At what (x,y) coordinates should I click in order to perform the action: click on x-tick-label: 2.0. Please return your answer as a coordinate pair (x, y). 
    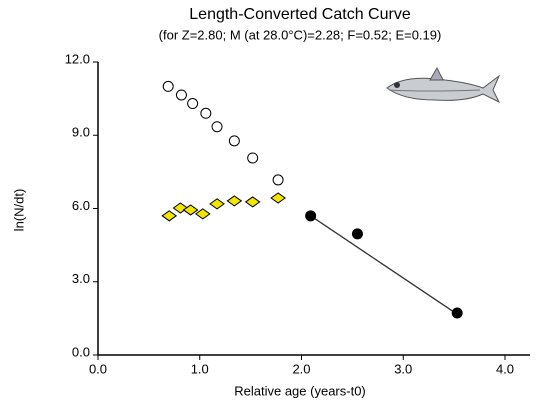
    Looking at the image, I should click on (301, 368).